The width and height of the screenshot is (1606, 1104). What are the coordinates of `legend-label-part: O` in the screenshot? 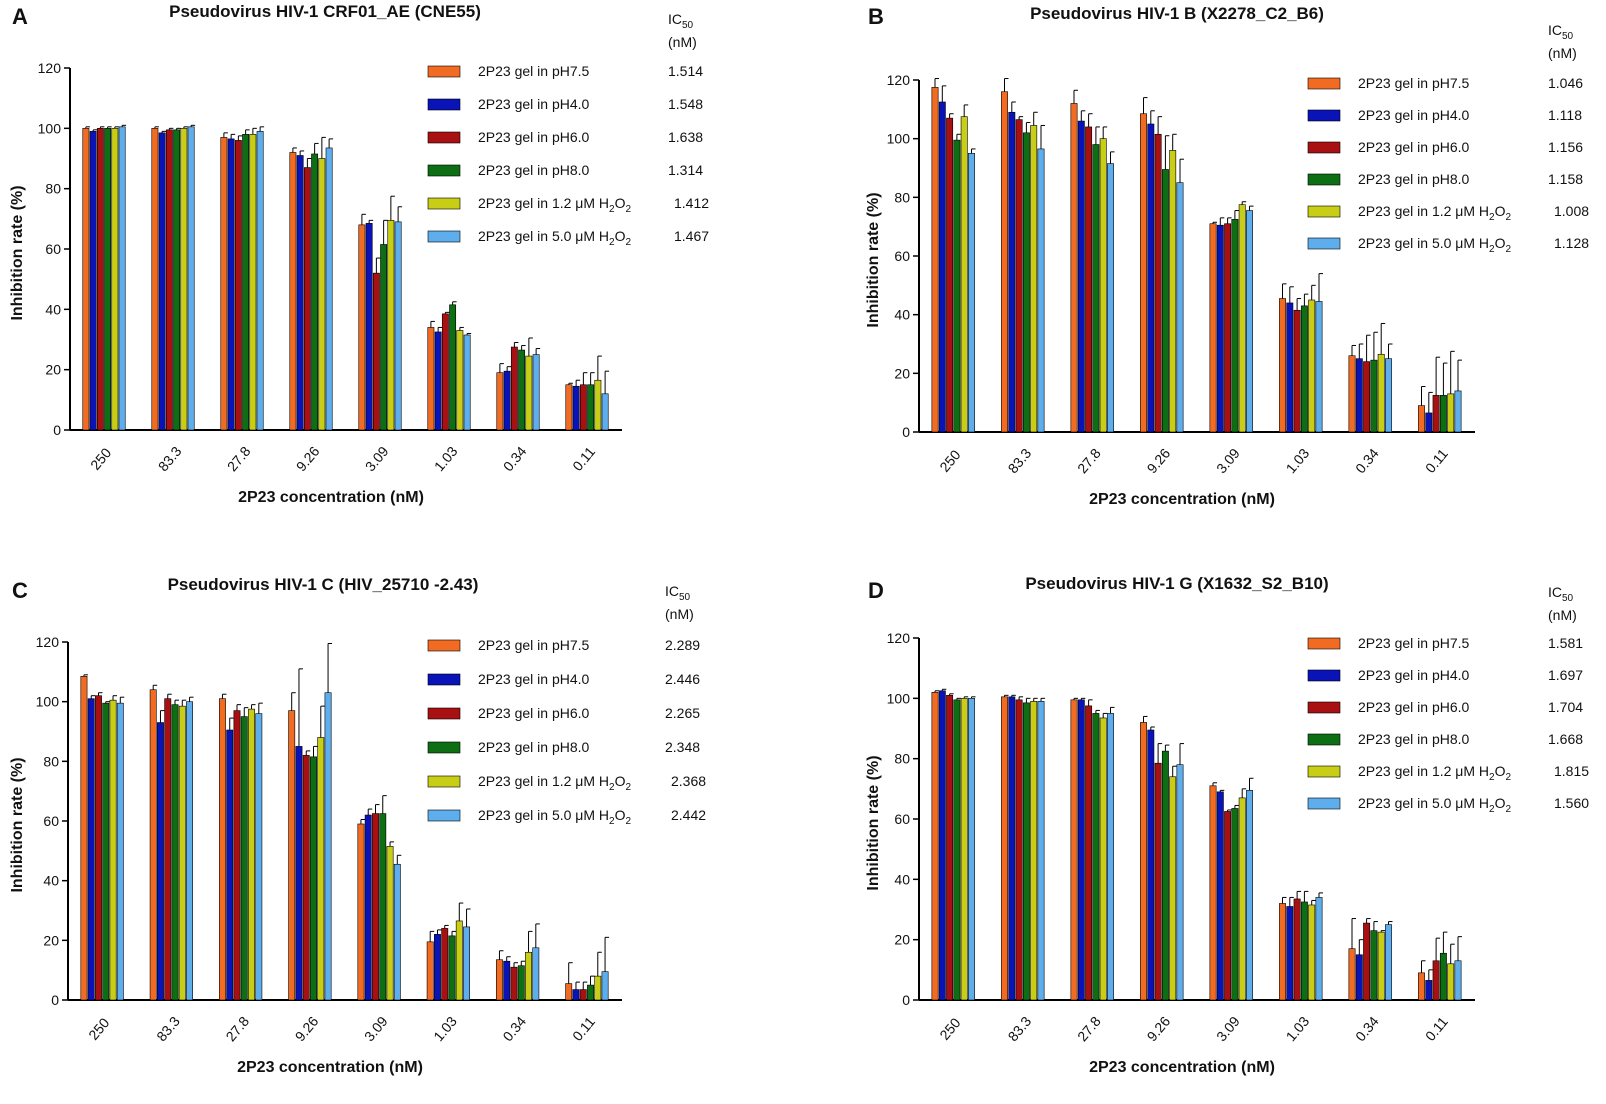 It's located at (620, 203).